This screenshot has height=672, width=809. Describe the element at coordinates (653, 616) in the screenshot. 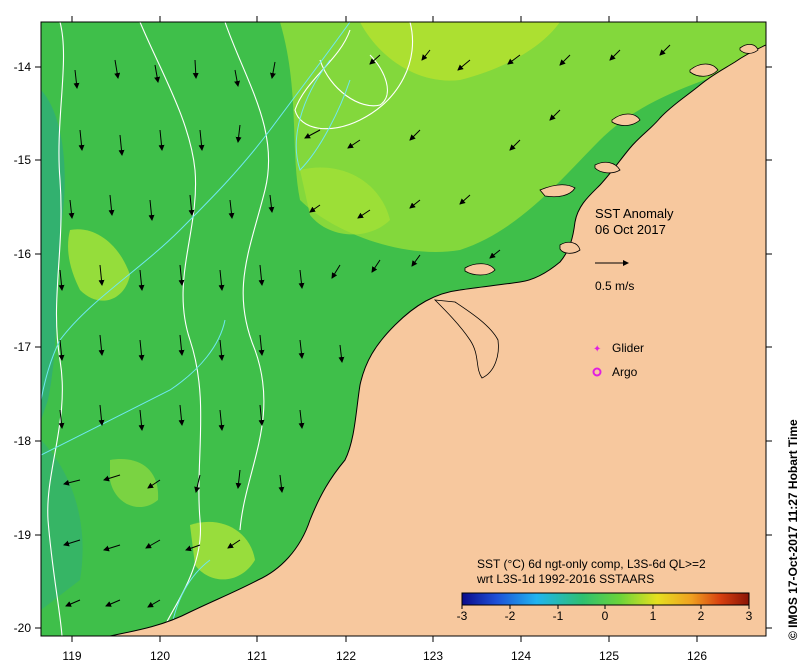

I see `colorbar-tick-label: 1` at that location.